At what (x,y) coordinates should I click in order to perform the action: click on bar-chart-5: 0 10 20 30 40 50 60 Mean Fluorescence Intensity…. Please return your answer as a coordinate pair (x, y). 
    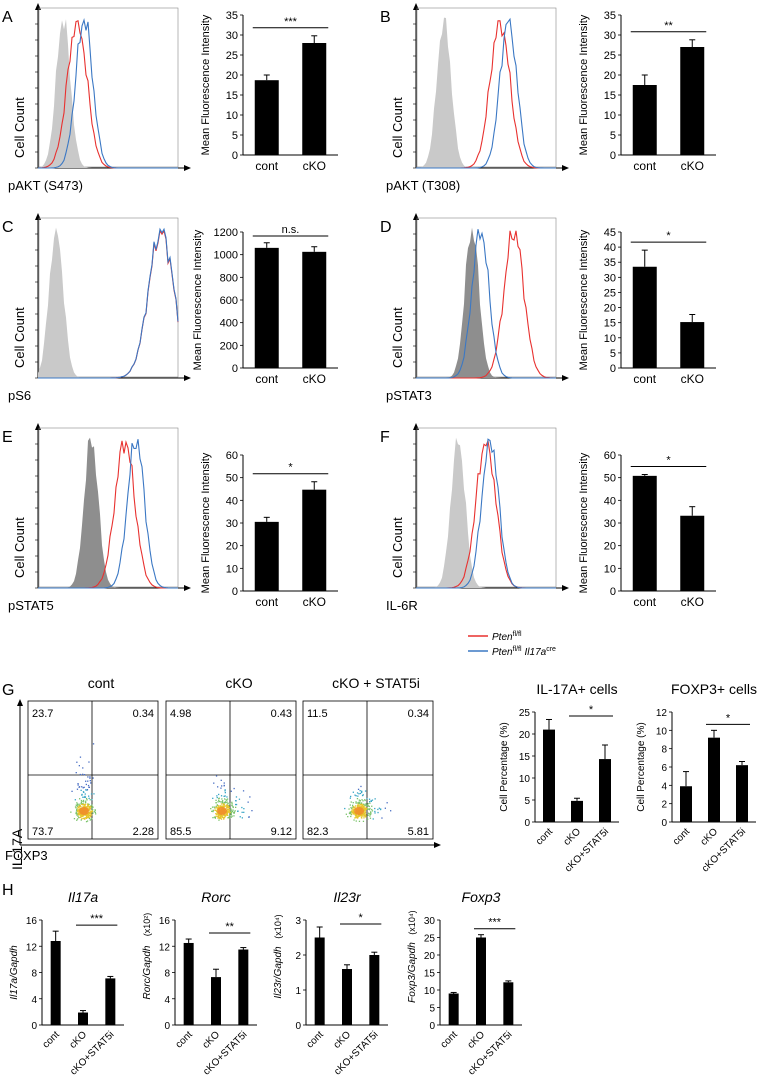
    Looking at the image, I should click on (647, 529).